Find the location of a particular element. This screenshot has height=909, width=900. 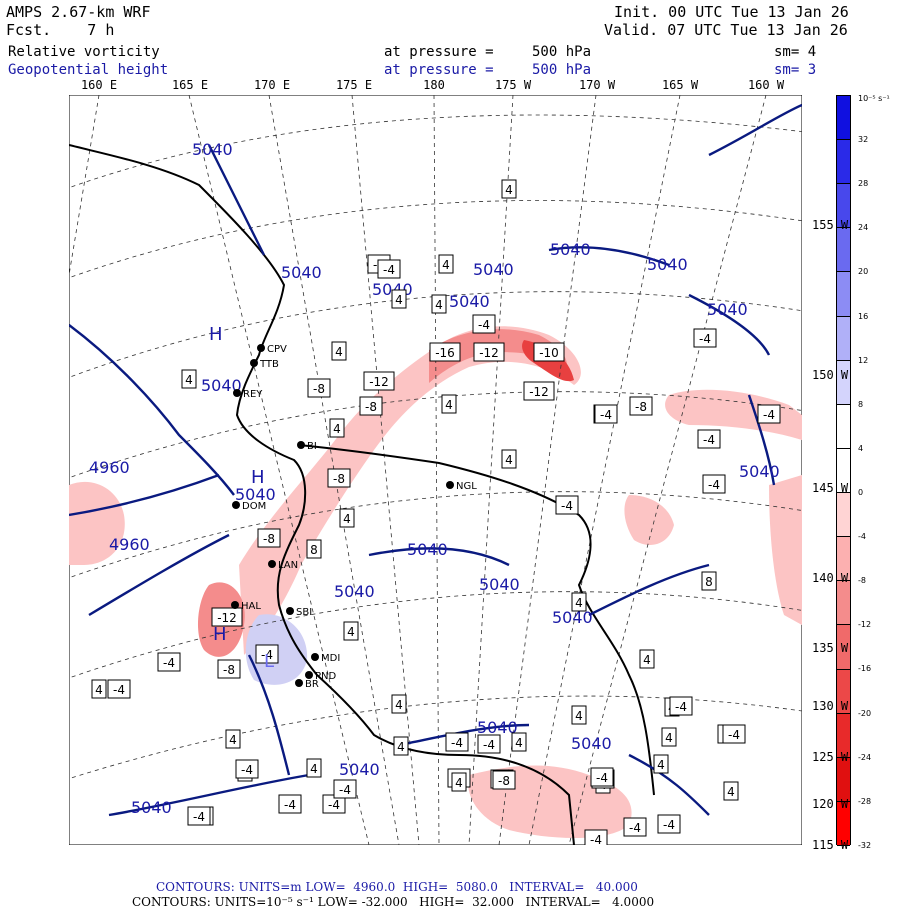

station-label: SBI is located at coordinates (304, 612).